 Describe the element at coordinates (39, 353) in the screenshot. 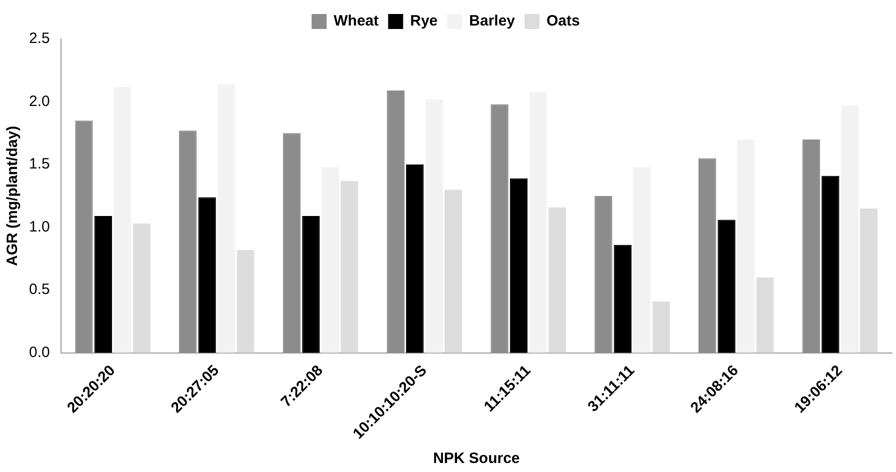

I see `y-tick-label: 0.0` at that location.